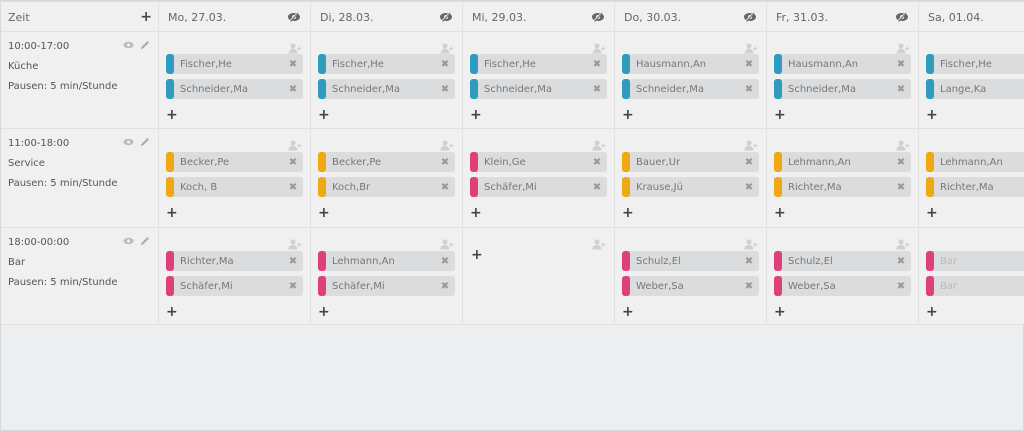 Image resolution: width=1024 pixels, height=431 pixels. What do you see at coordinates (842, 261) in the screenshot?
I see `employee-chip: Schulz,El ✖` at bounding box center [842, 261].